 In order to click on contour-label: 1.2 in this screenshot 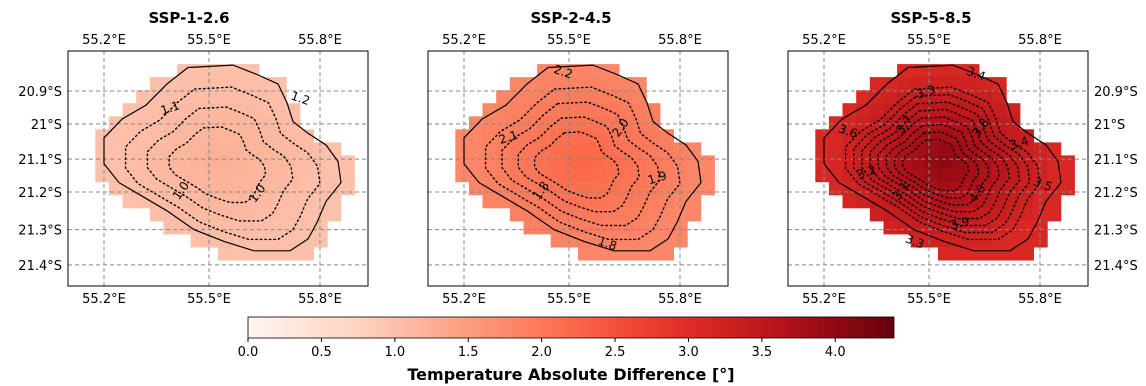, I will do `click(300, 98)`.